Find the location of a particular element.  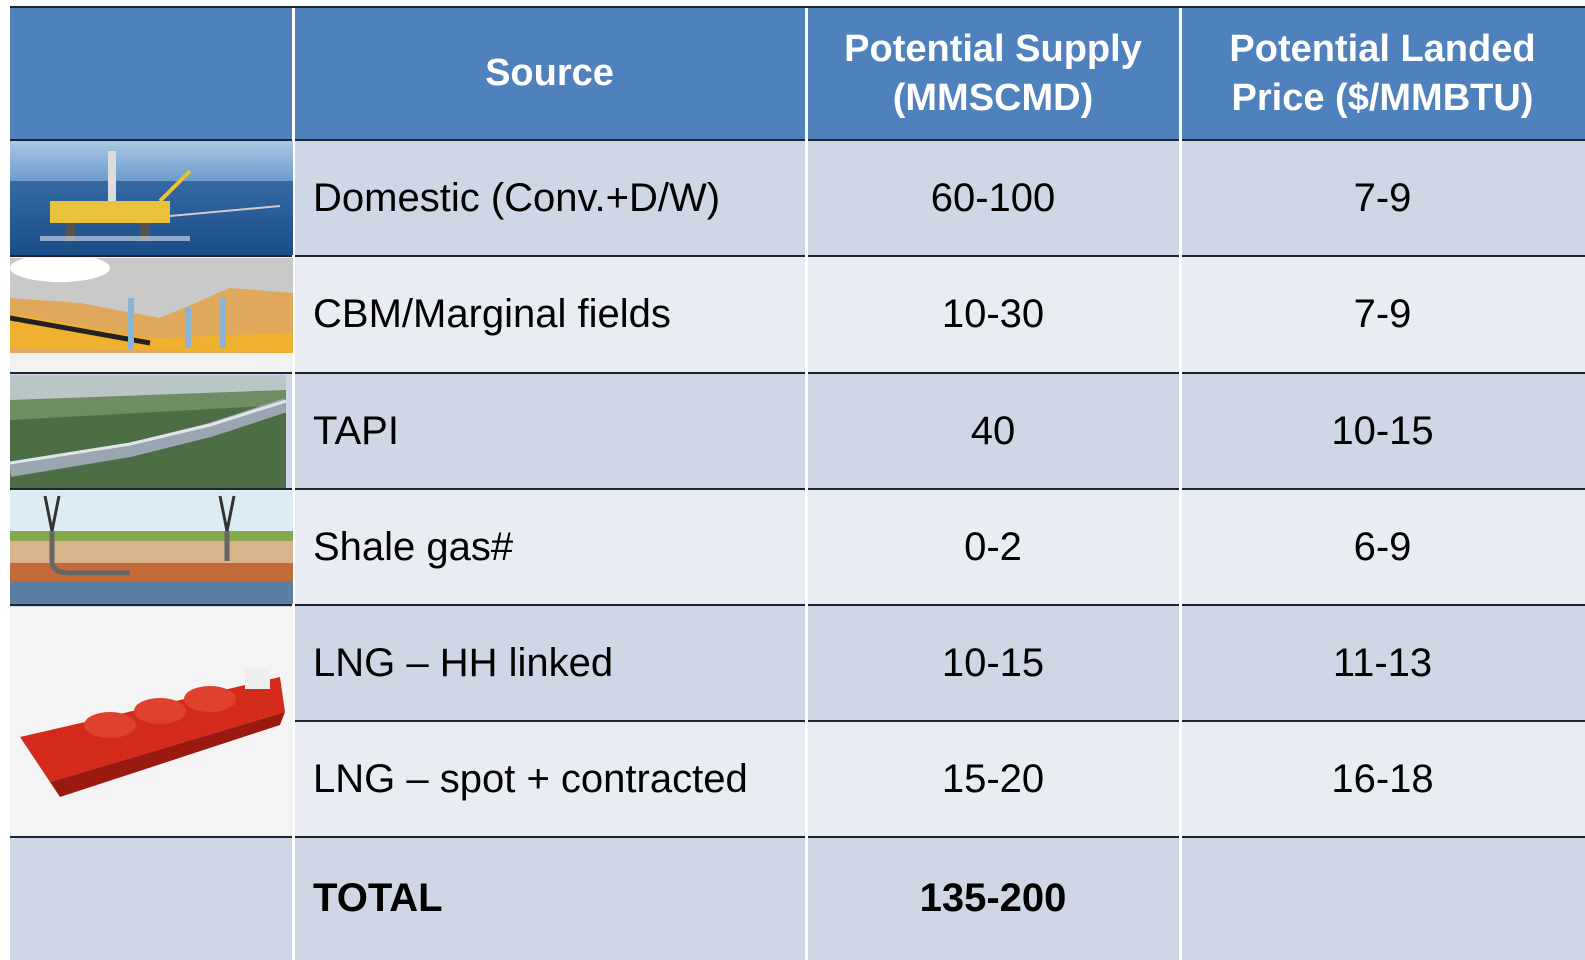

value-cell: 10-30 is located at coordinates (993, 314).